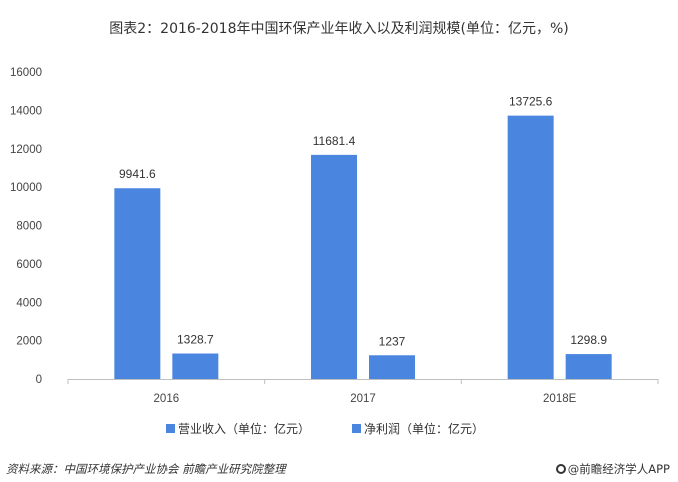  Describe the element at coordinates (26, 111) in the screenshot. I see `y-tick-label: 14000` at that location.